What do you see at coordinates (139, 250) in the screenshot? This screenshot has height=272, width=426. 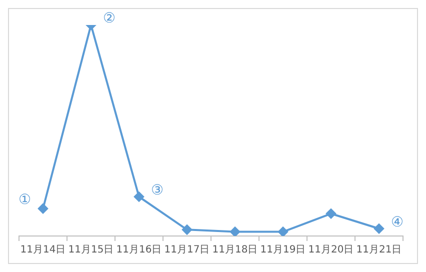 I see `x-tick-label: 11月16日` at bounding box center [139, 250].